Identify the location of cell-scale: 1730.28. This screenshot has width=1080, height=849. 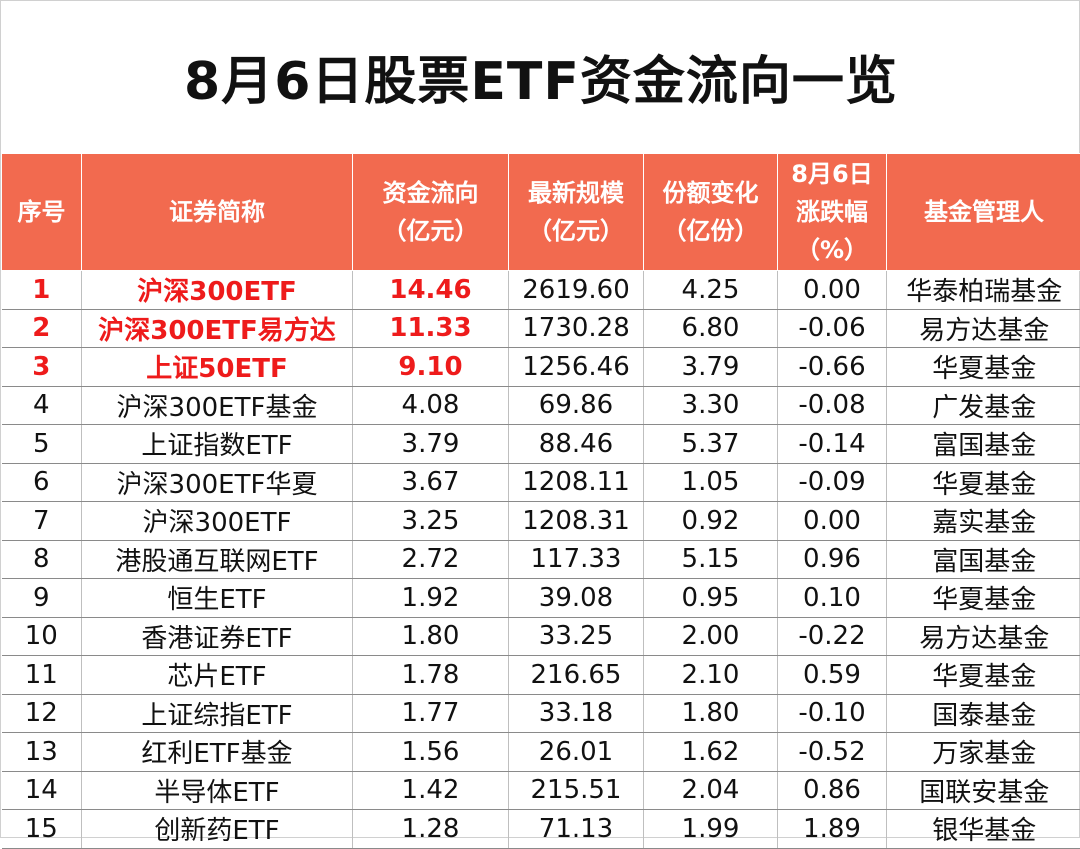
(576, 328).